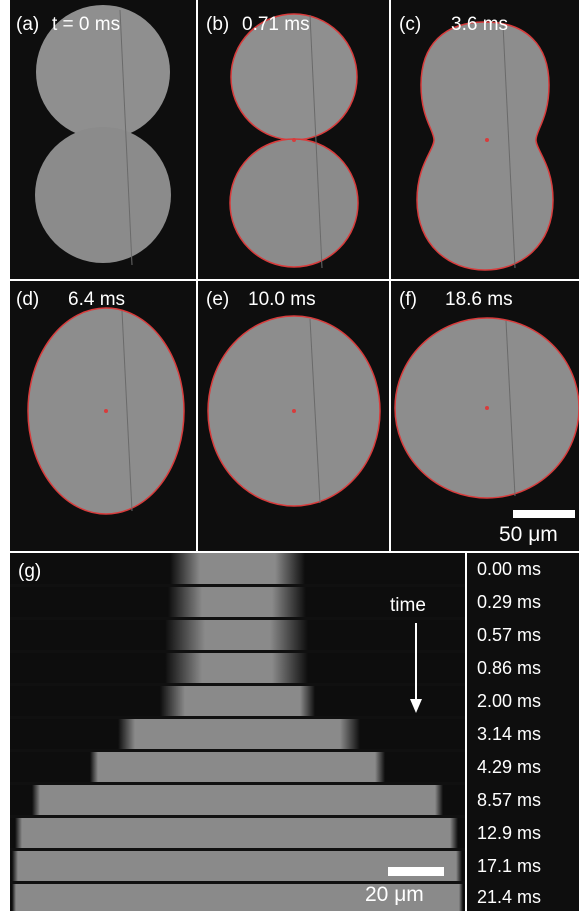 The width and height of the screenshot is (579, 911). Describe the element at coordinates (408, 605) in the screenshot. I see `time-arrow-label: time` at that location.